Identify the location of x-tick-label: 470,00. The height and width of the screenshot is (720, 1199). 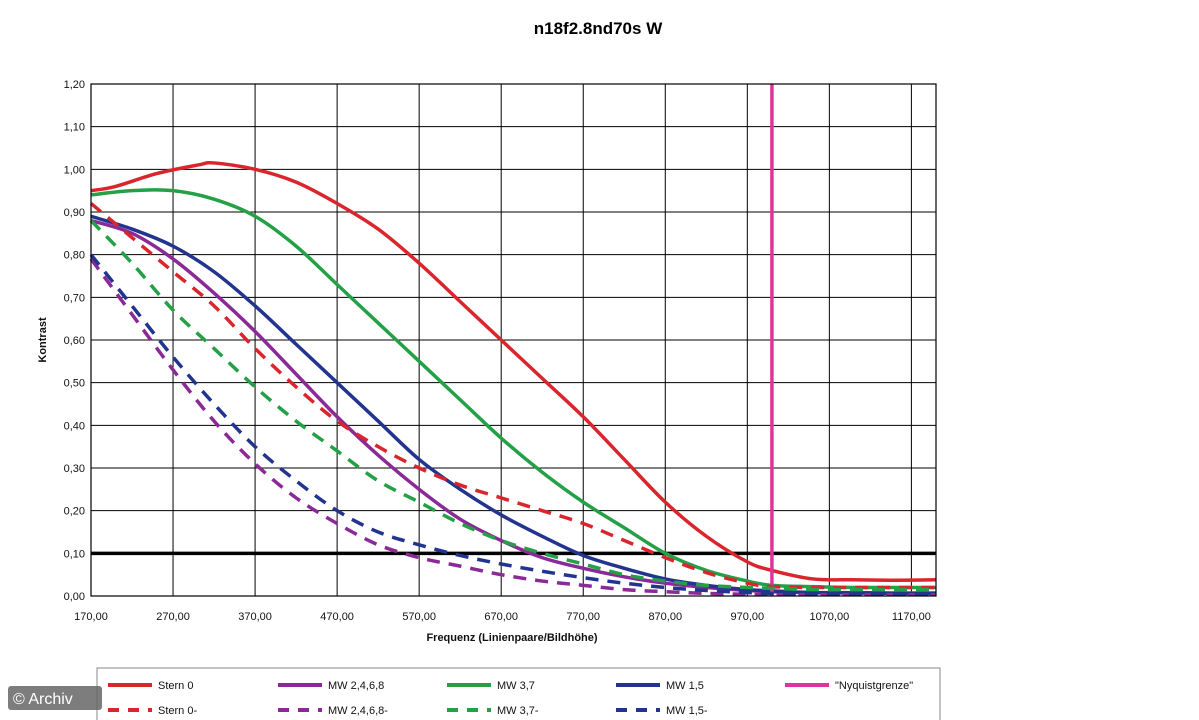
(337, 617).